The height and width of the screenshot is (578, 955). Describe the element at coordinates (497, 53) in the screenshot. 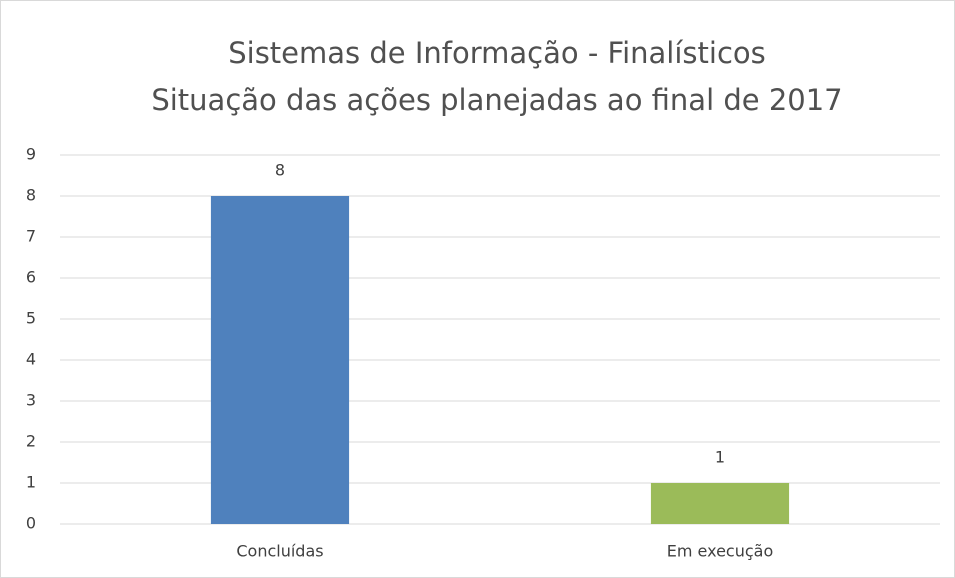

I see `chart-title: Sistemas de Informação - Finalísticos` at that location.